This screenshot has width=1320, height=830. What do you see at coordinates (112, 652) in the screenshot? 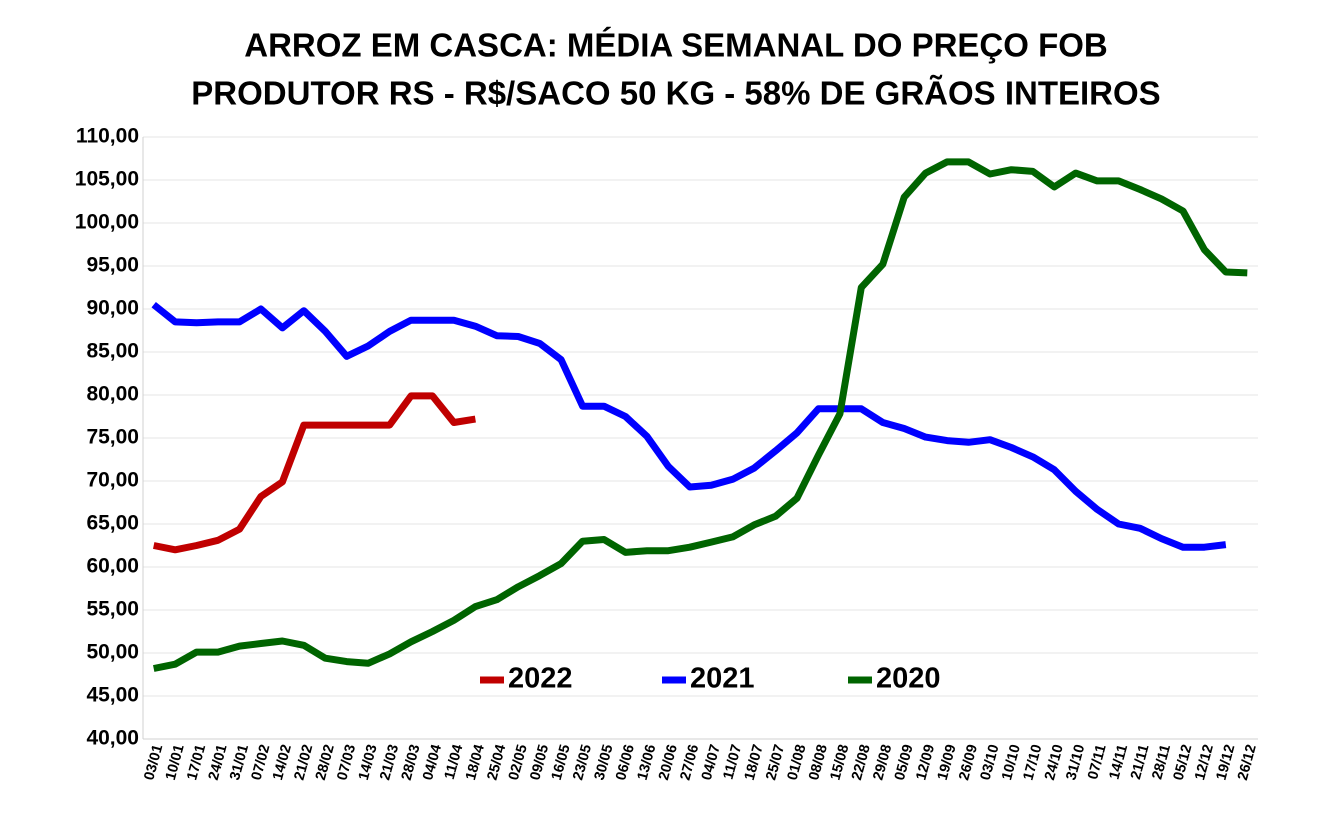
I see `y-tick-label: 50,00` at bounding box center [112, 652].